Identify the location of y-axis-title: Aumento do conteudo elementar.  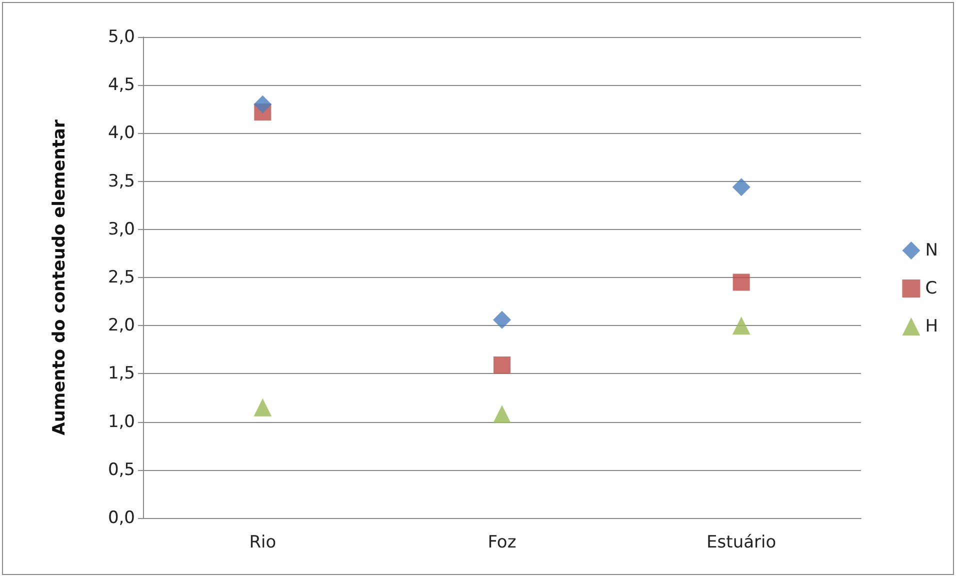
(60, 277).